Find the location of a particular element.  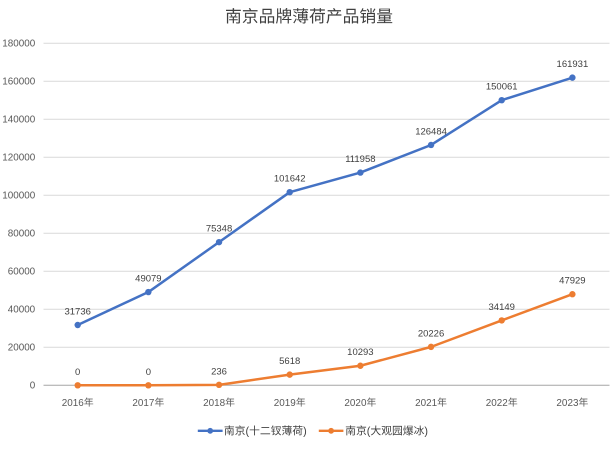

svg-text: 5618 is located at coordinates (289, 361).